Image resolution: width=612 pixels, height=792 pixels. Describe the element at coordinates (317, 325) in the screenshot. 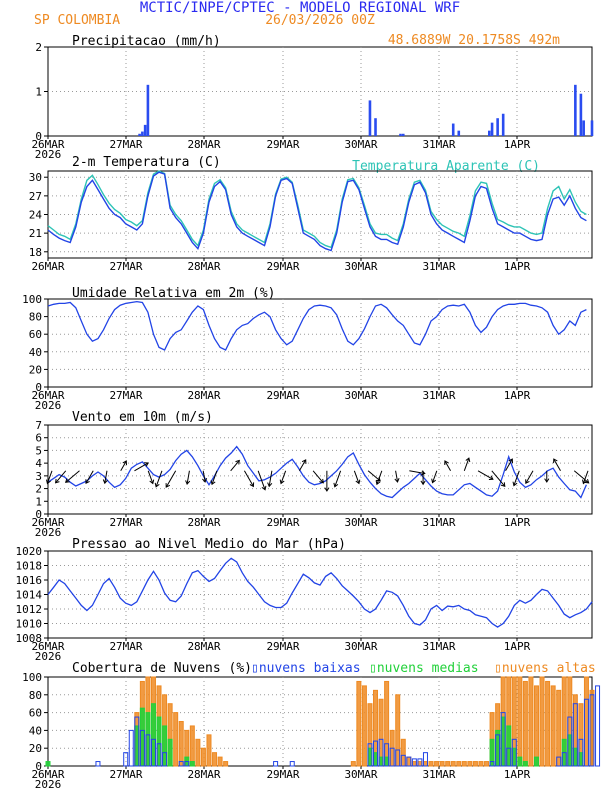

I see `humidity-line` at that location.